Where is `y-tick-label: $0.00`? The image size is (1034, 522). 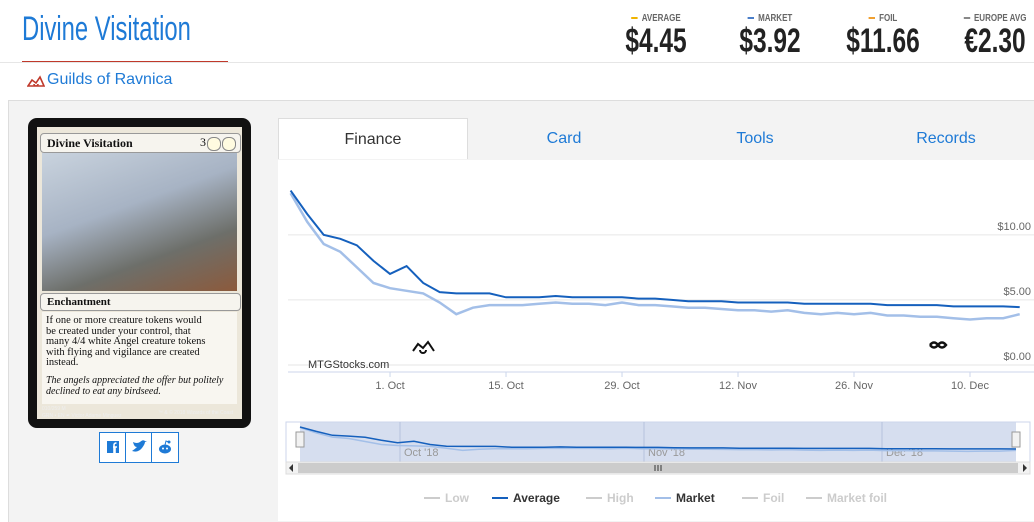 y-tick-label: $0.00 is located at coordinates (1017, 357).